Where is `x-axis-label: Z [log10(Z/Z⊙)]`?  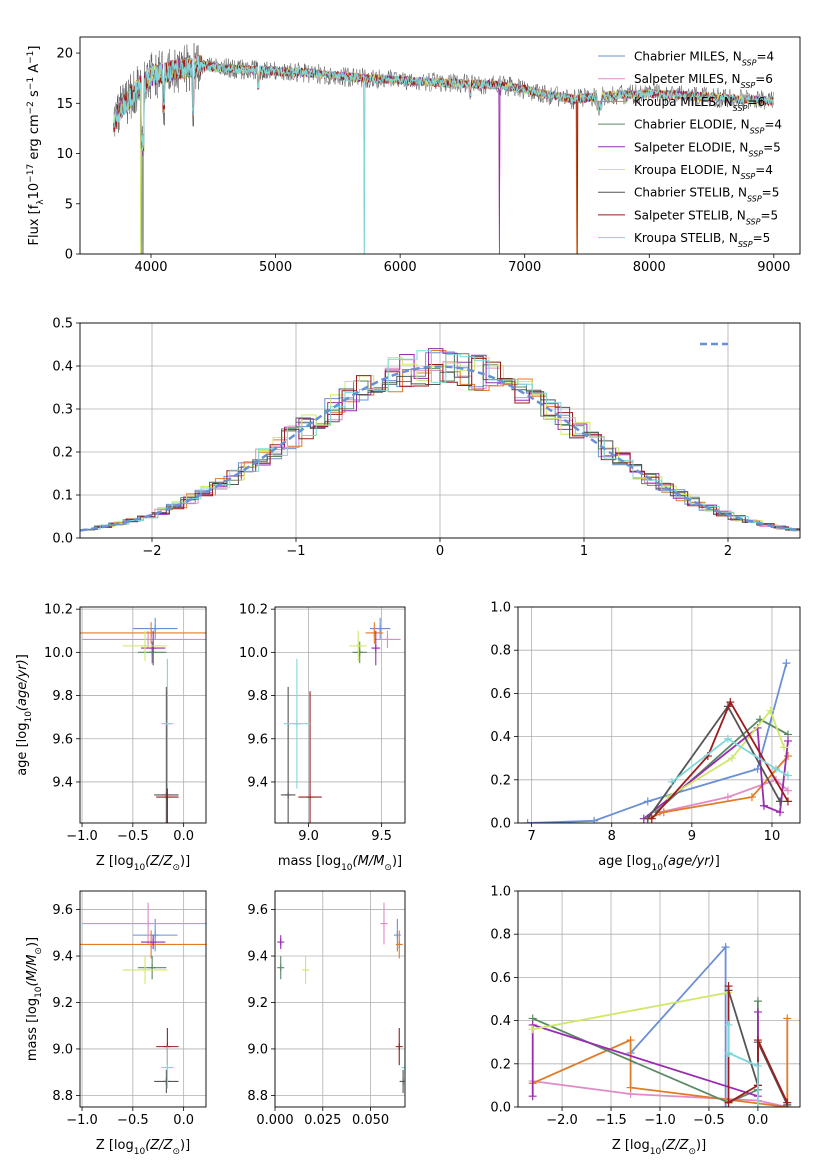 x-axis-label: Z [log10(Z/Z⊙)] is located at coordinates (143, 863).